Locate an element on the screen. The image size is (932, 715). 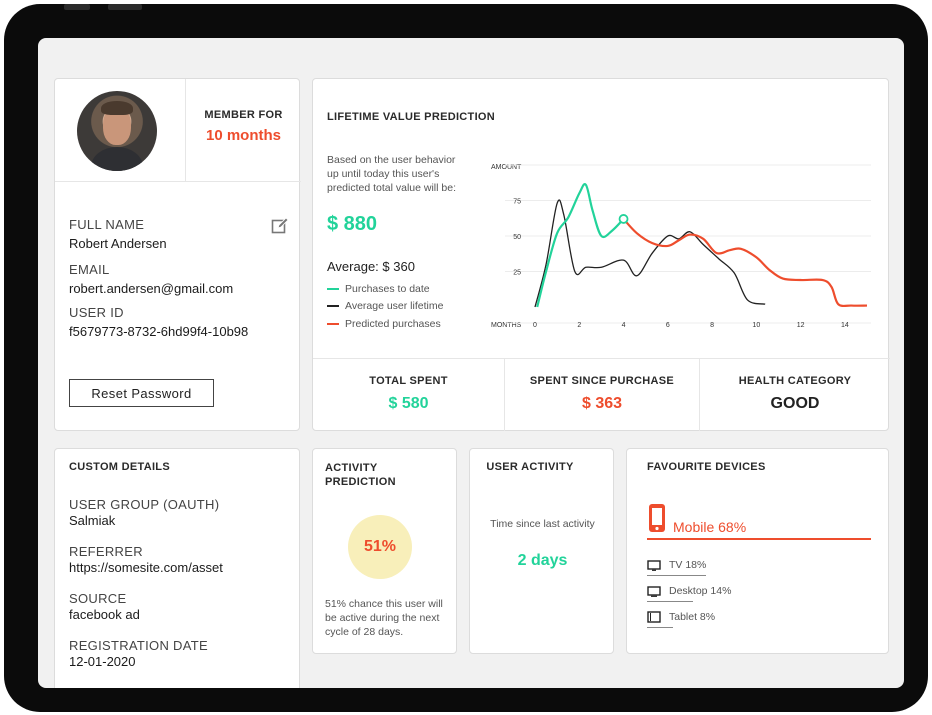
x-tick-label: 14 is located at coordinates (845, 325).